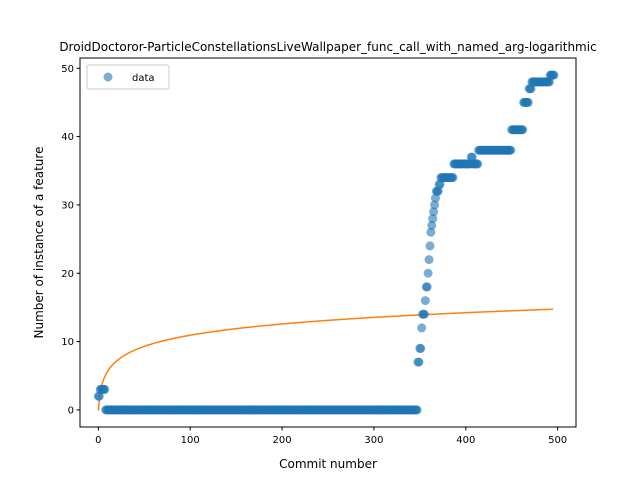 Image resolution: width=640 pixels, height=480 pixels. Describe the element at coordinates (465, 440) in the screenshot. I see `x-tick-label: 400` at that location.